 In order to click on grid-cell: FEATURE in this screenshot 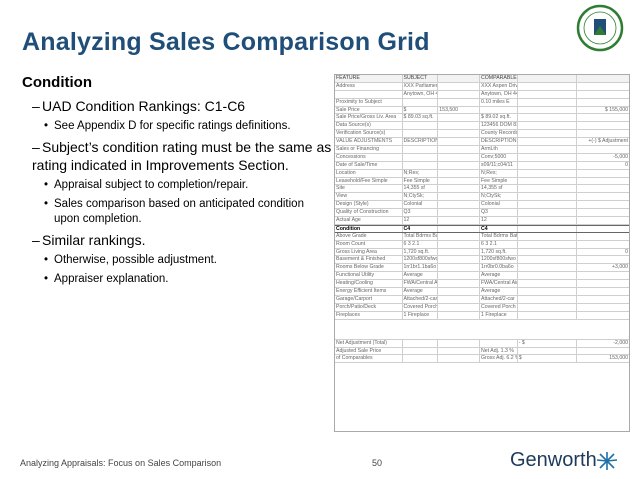, I will do `click(369, 78)`.